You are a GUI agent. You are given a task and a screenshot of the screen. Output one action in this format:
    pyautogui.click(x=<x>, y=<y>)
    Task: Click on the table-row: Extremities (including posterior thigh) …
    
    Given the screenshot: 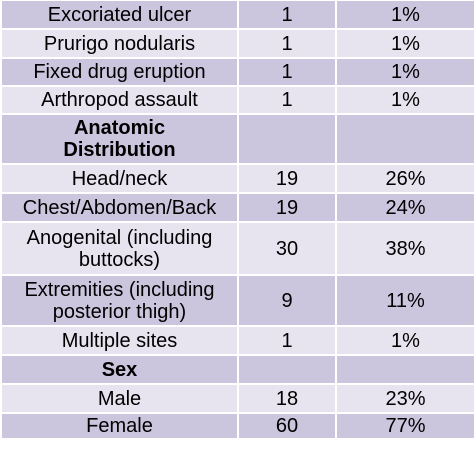 What is the action you would take?
    pyautogui.click(x=237, y=300)
    